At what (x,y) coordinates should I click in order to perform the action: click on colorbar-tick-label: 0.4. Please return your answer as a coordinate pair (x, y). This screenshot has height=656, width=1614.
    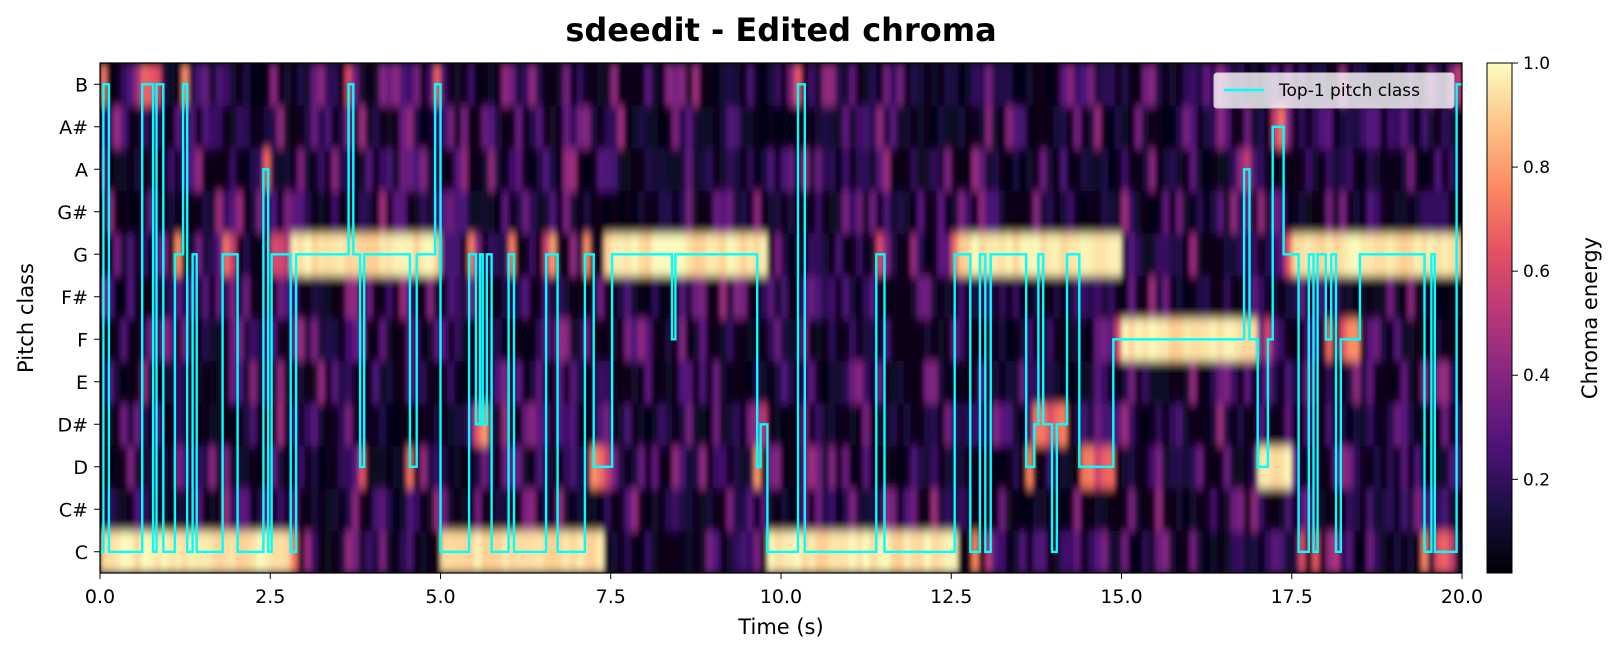
    Looking at the image, I should click on (1536, 376).